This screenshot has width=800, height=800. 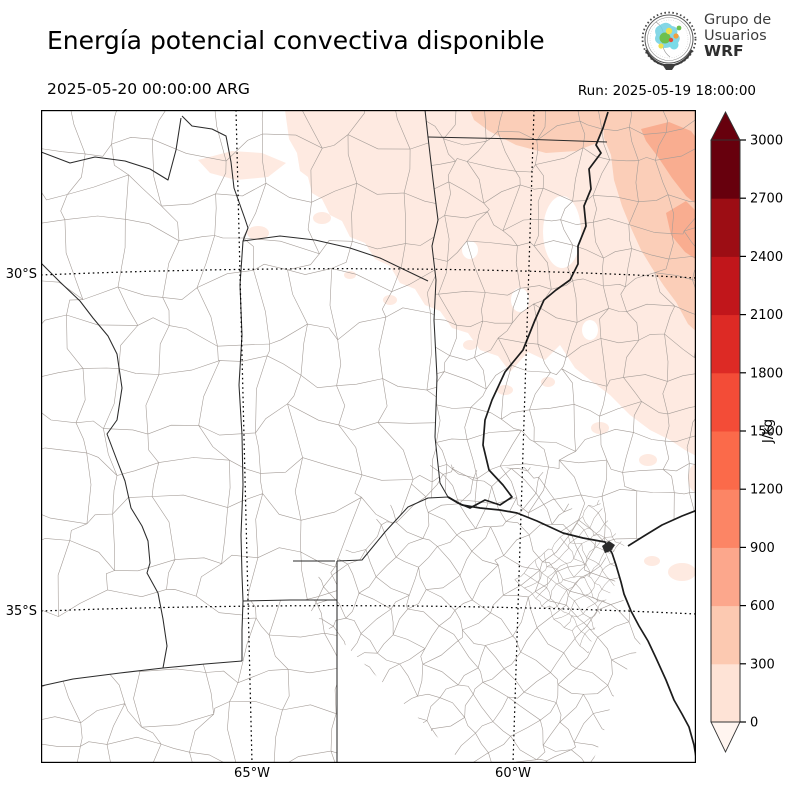 What do you see at coordinates (725, 126) in the screenshot?
I see `colorbar-over-arrow` at bounding box center [725, 126].